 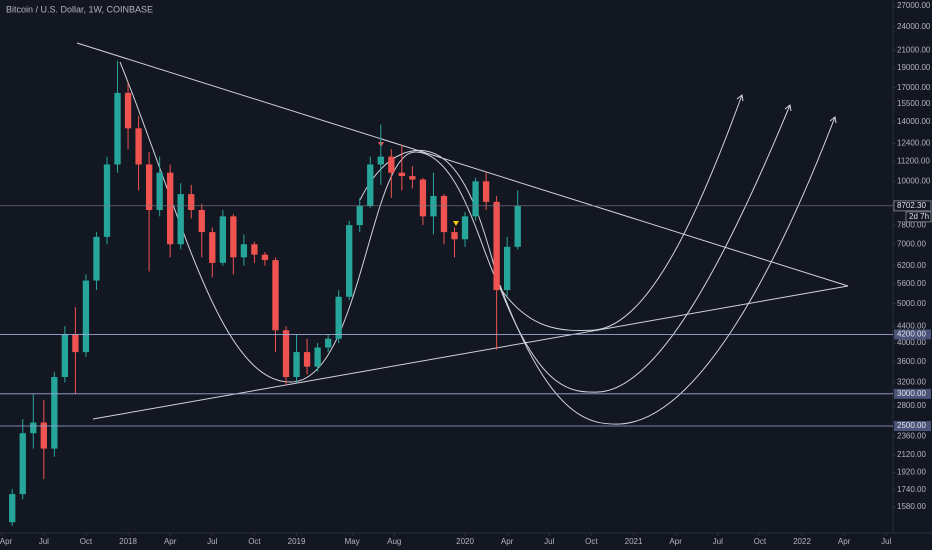 I want to click on y-tick-label: 17000.00, so click(x=914, y=87).